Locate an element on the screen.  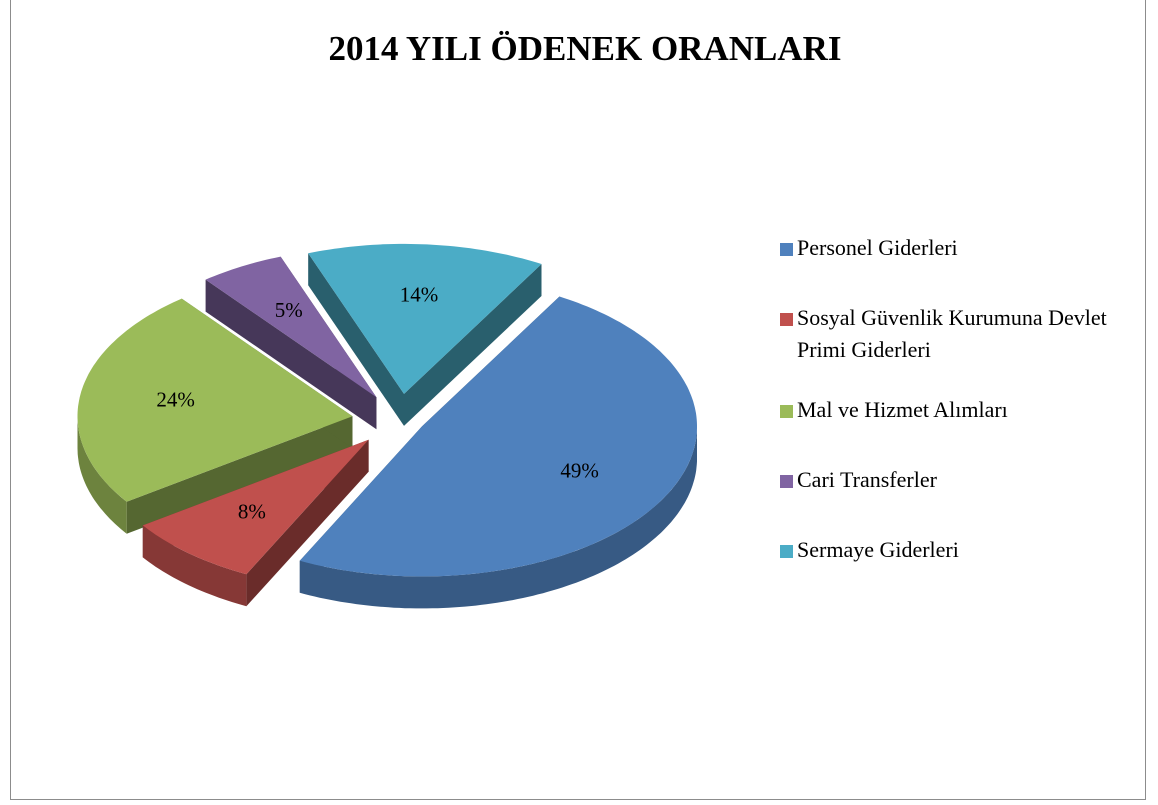
legend-label: Mal ve Hizmet Alımları is located at coordinates (902, 409).